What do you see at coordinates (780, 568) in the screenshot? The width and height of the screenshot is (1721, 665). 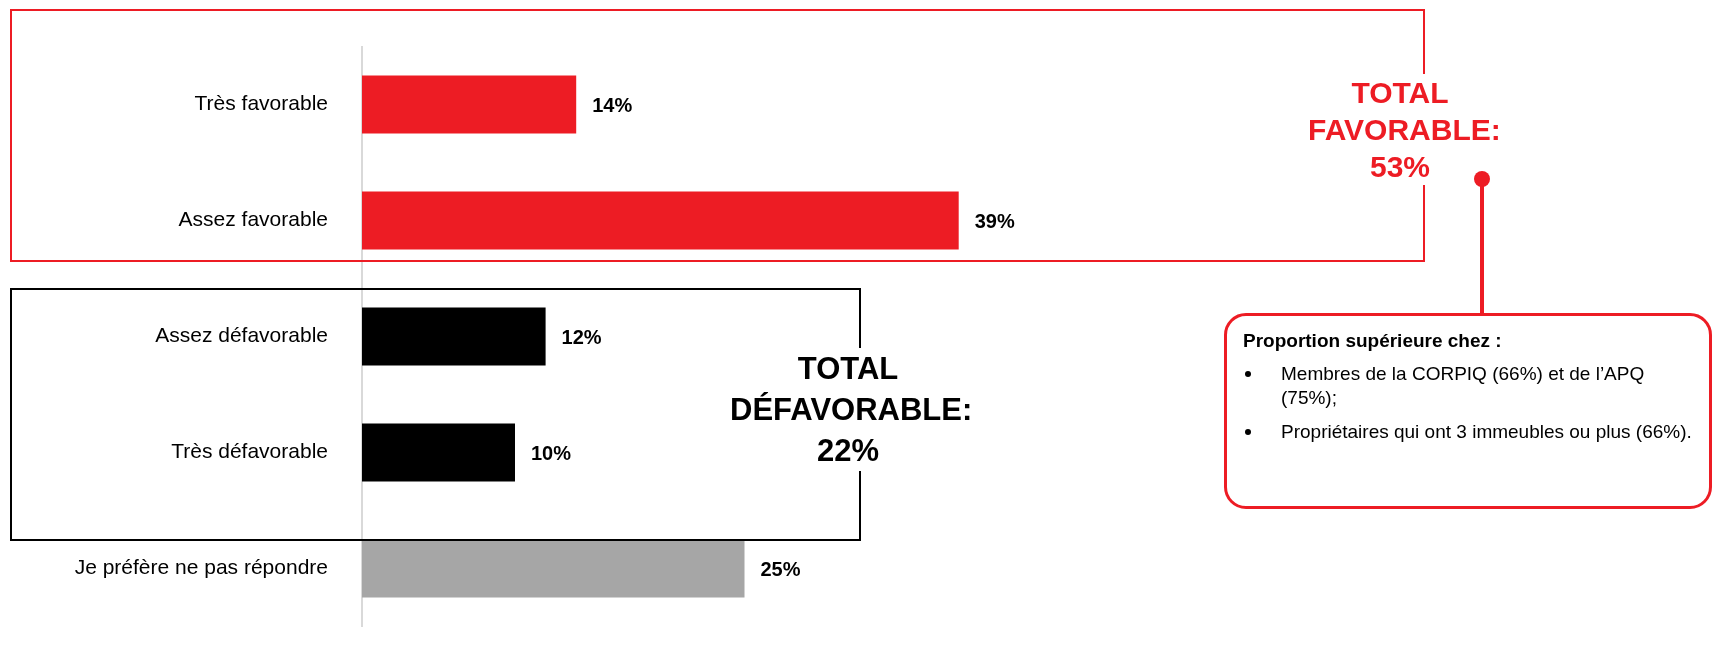 I see `data-label: 25%` at bounding box center [780, 568].